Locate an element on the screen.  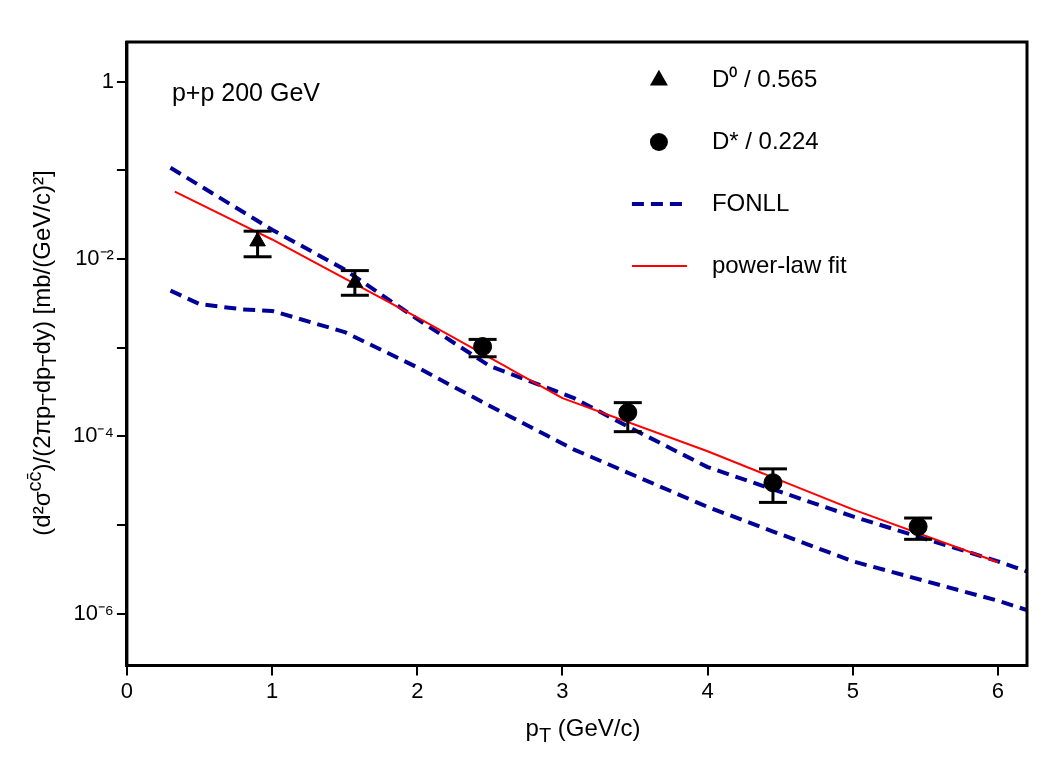
x-tick-label: 5 is located at coordinates (852, 690).